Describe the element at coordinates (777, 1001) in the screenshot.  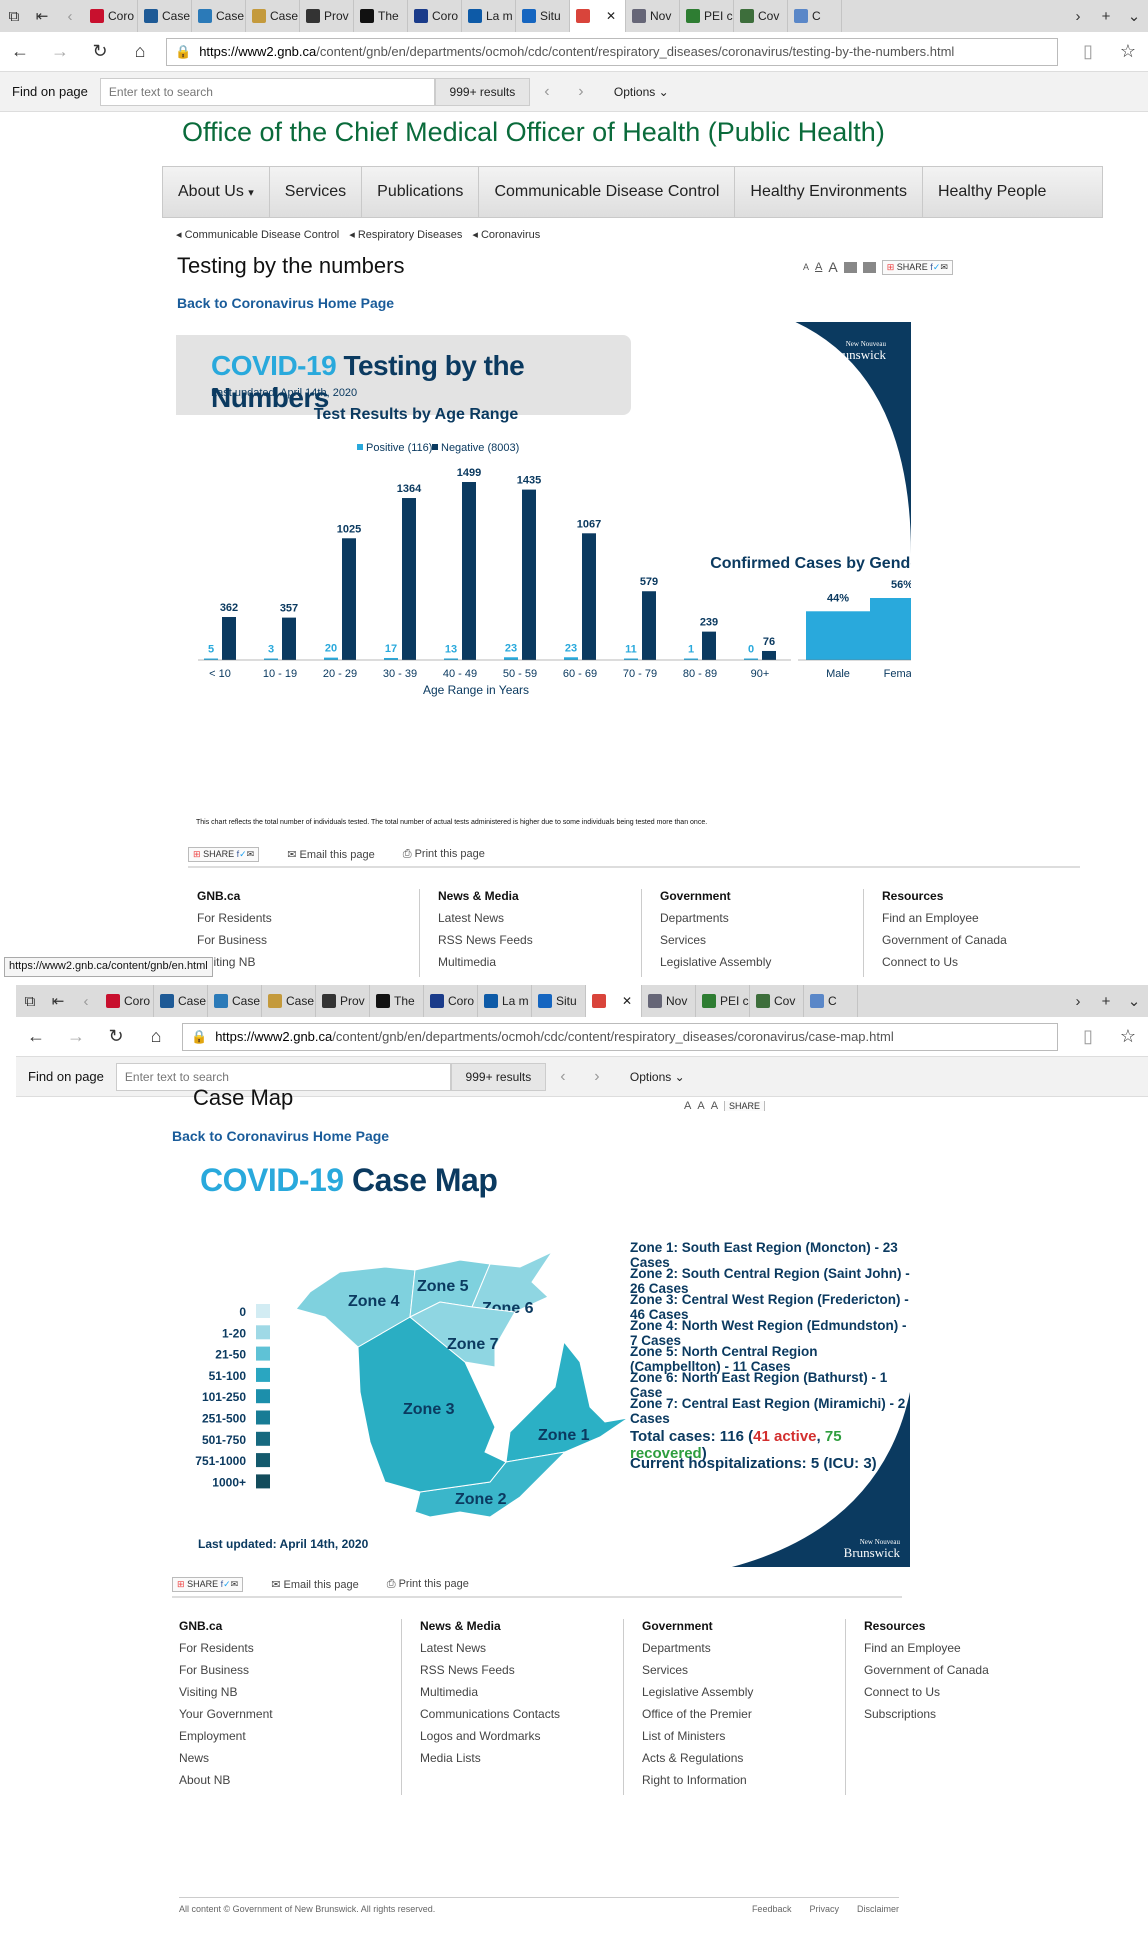
I see `browser2-tab-12: Cov` at that location.